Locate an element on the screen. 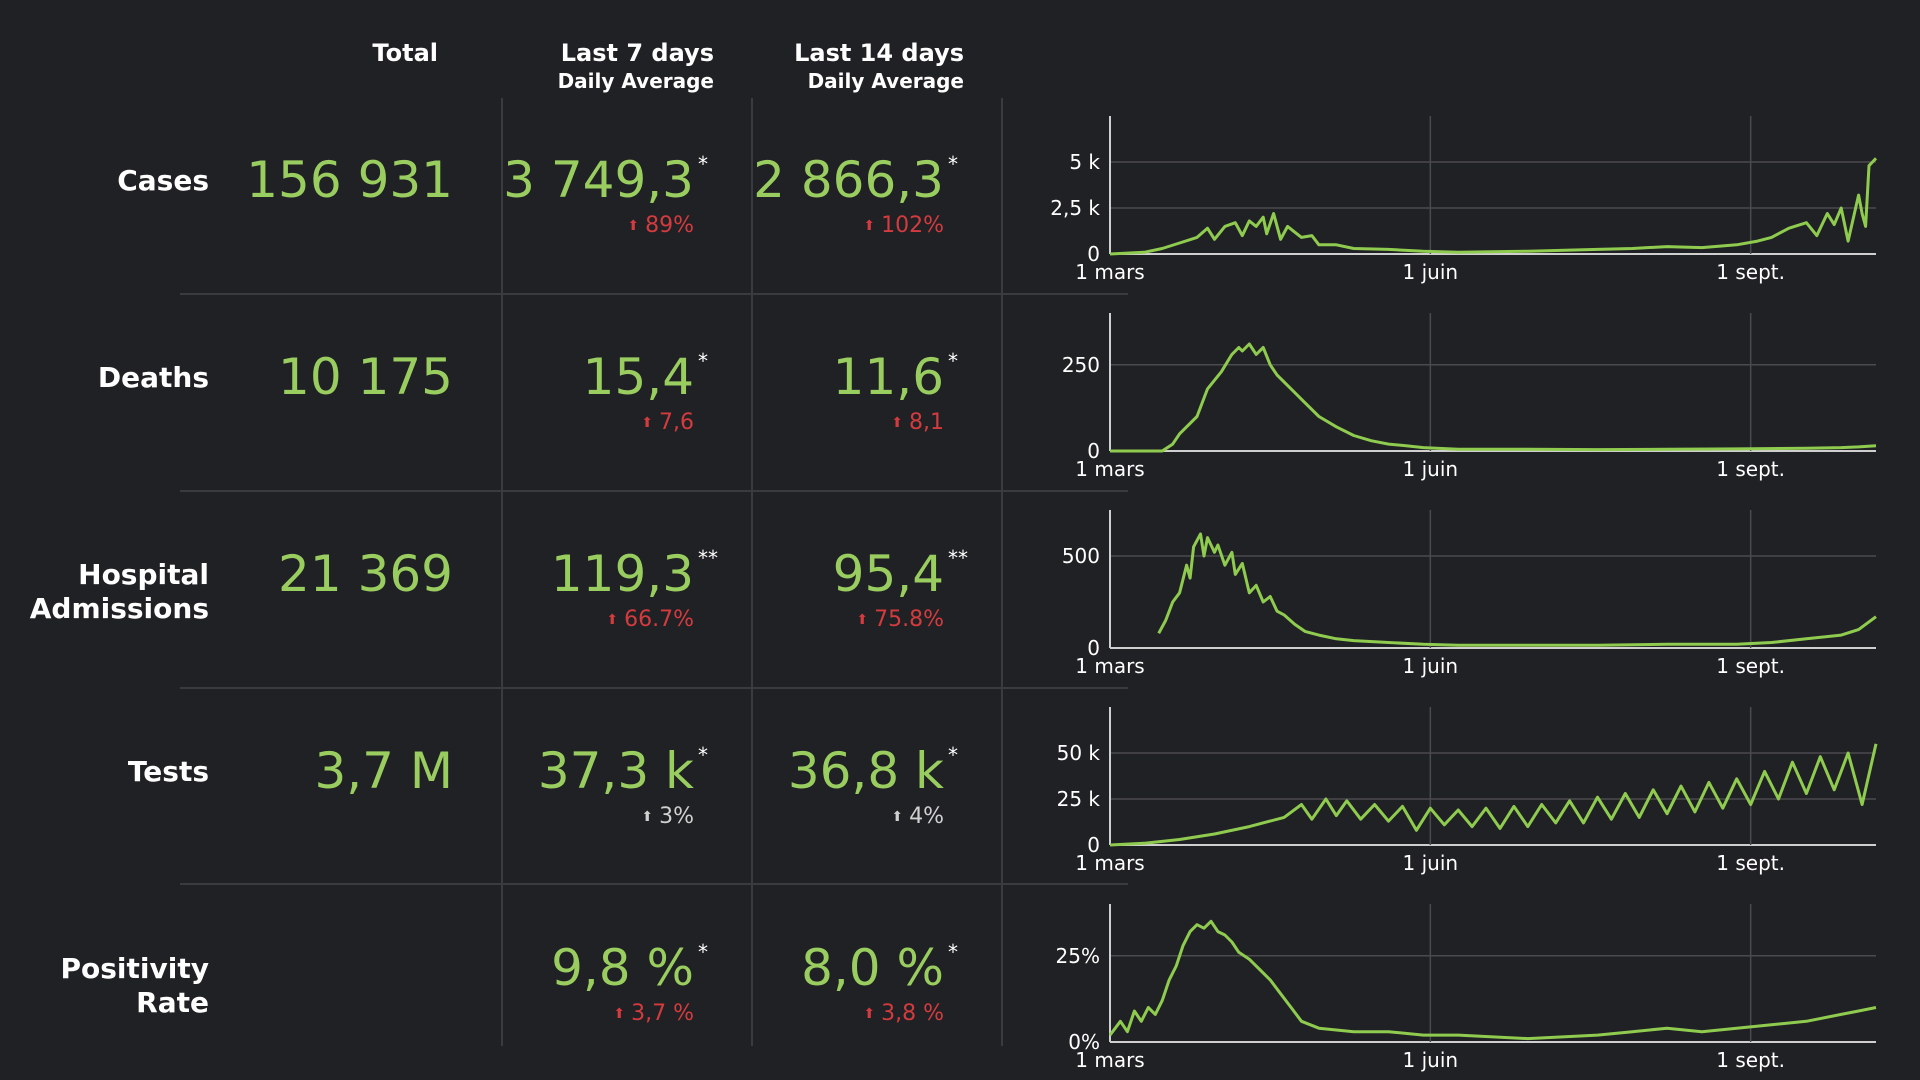  row-label-deaths: Deaths is located at coordinates (153, 377).